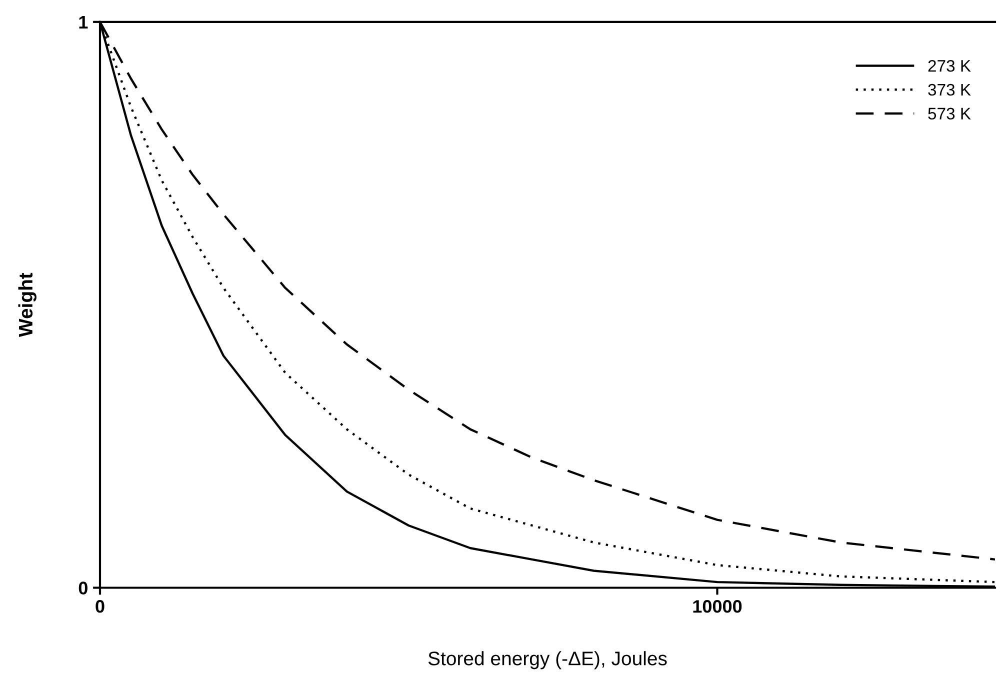  Describe the element at coordinates (717, 606) in the screenshot. I see `x-tick-label: 10000` at that location.